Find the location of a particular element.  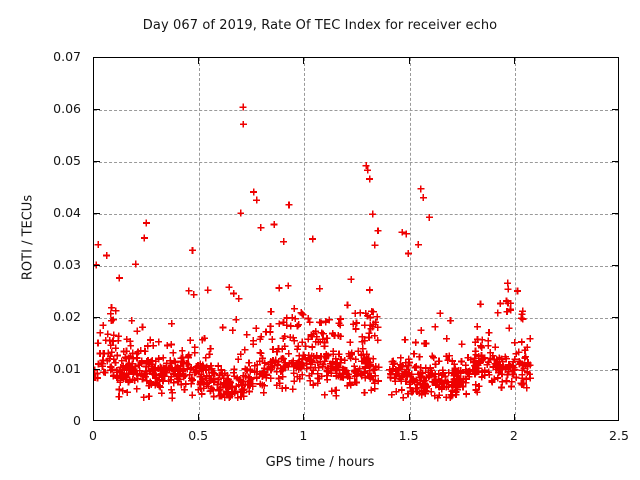

y-axis-label: ROTI / TECUs is located at coordinates (28, 237).